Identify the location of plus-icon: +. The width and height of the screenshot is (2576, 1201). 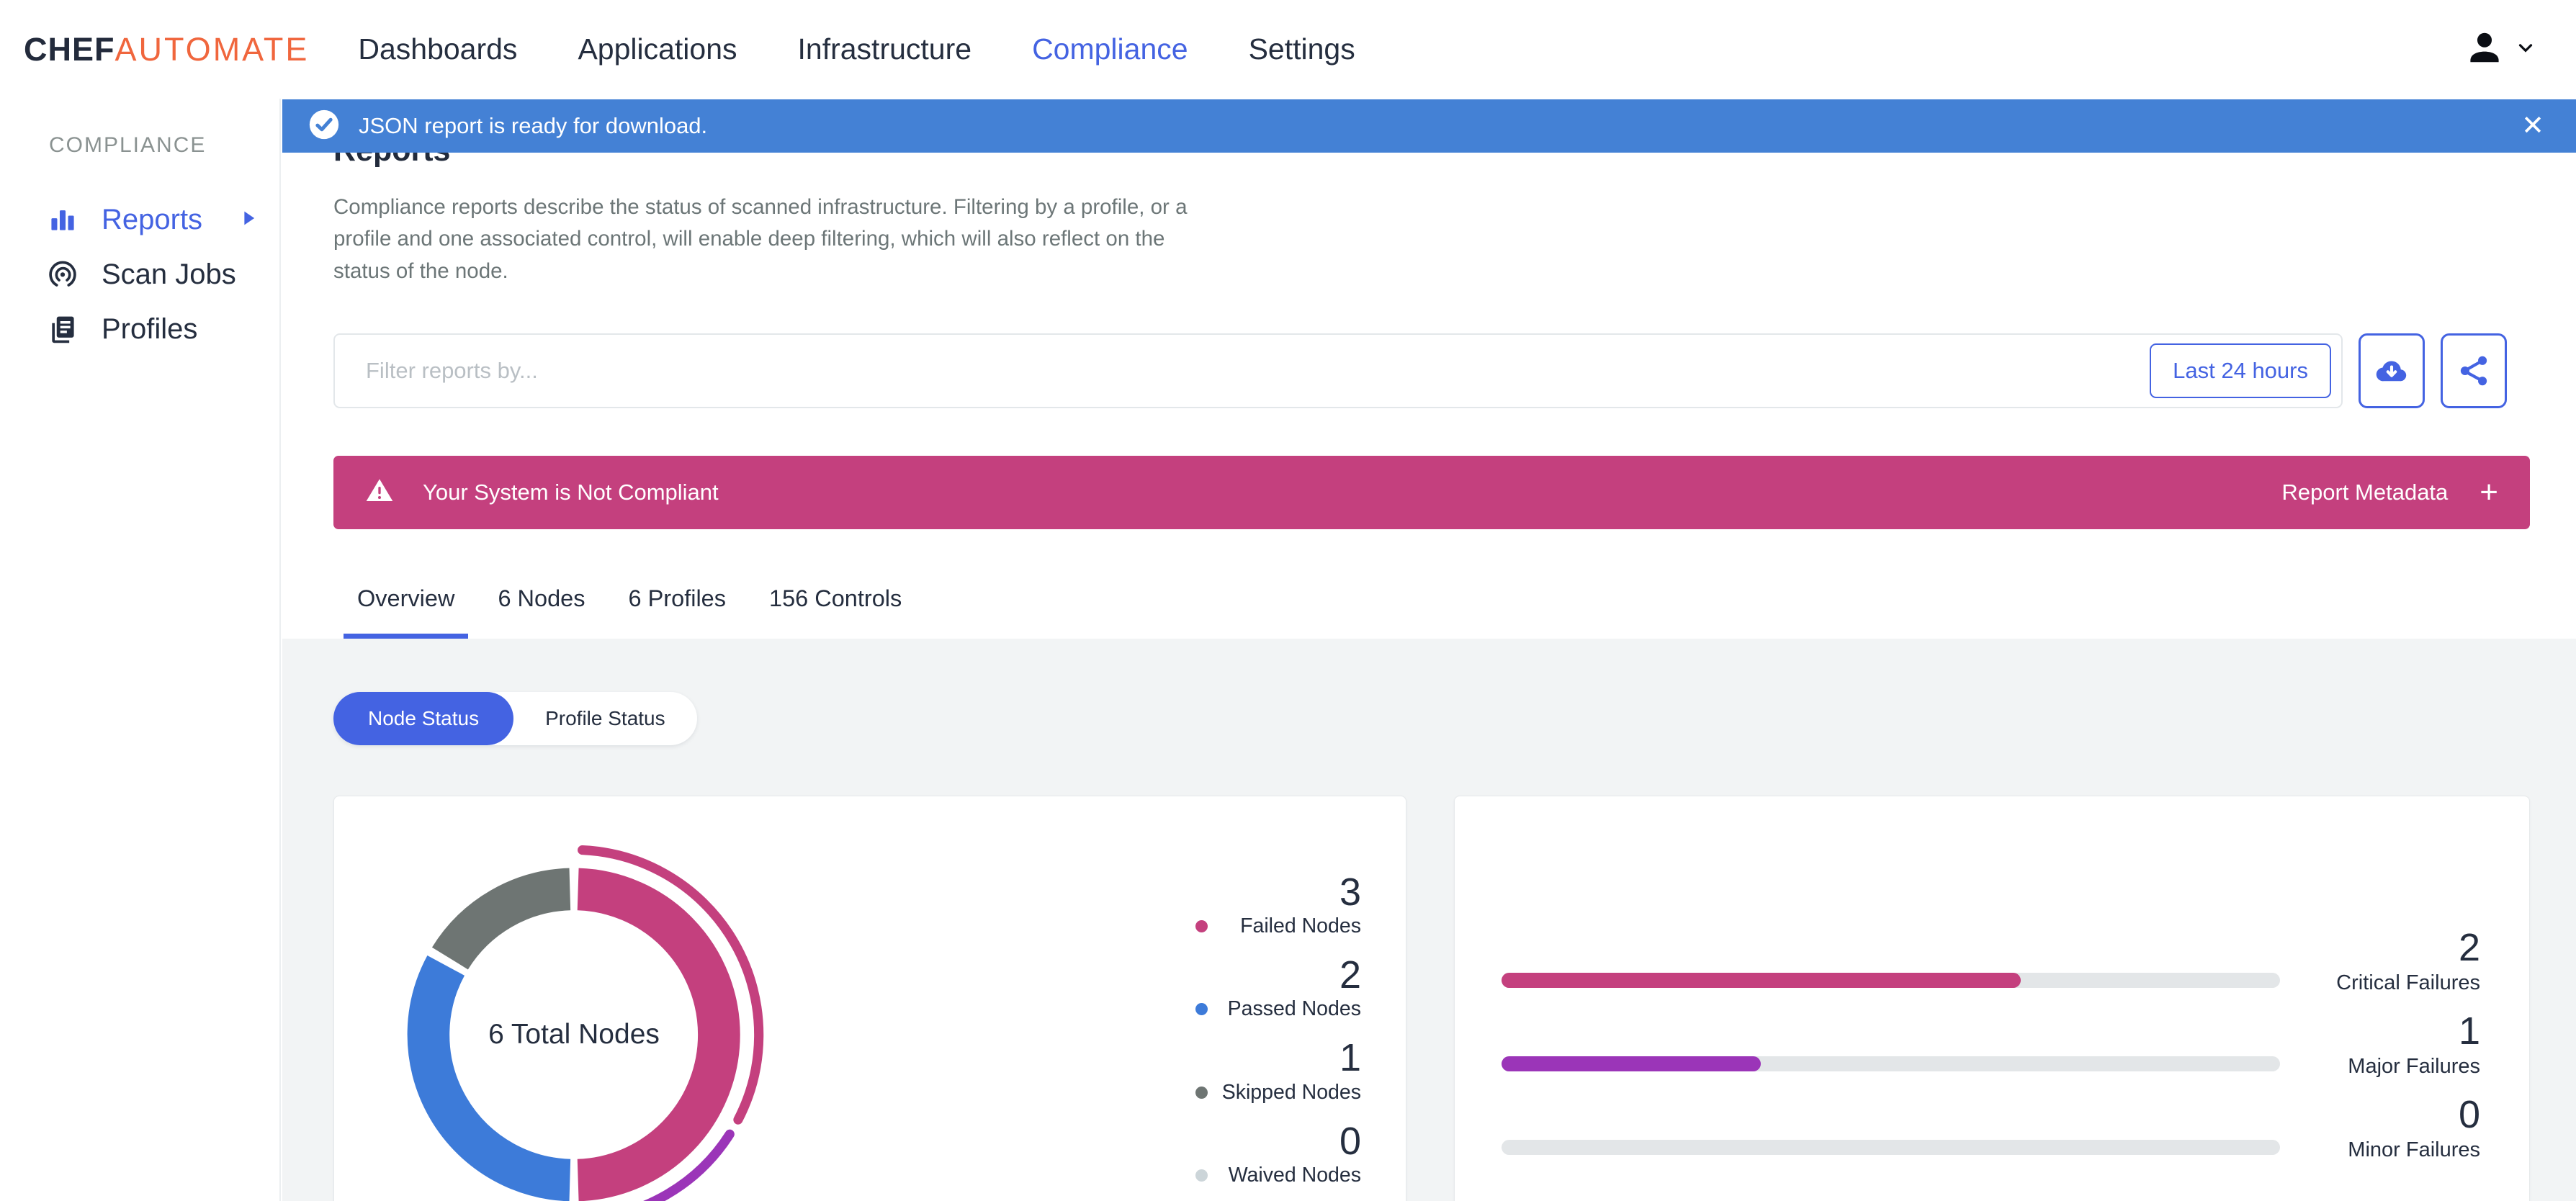
(2488, 492).